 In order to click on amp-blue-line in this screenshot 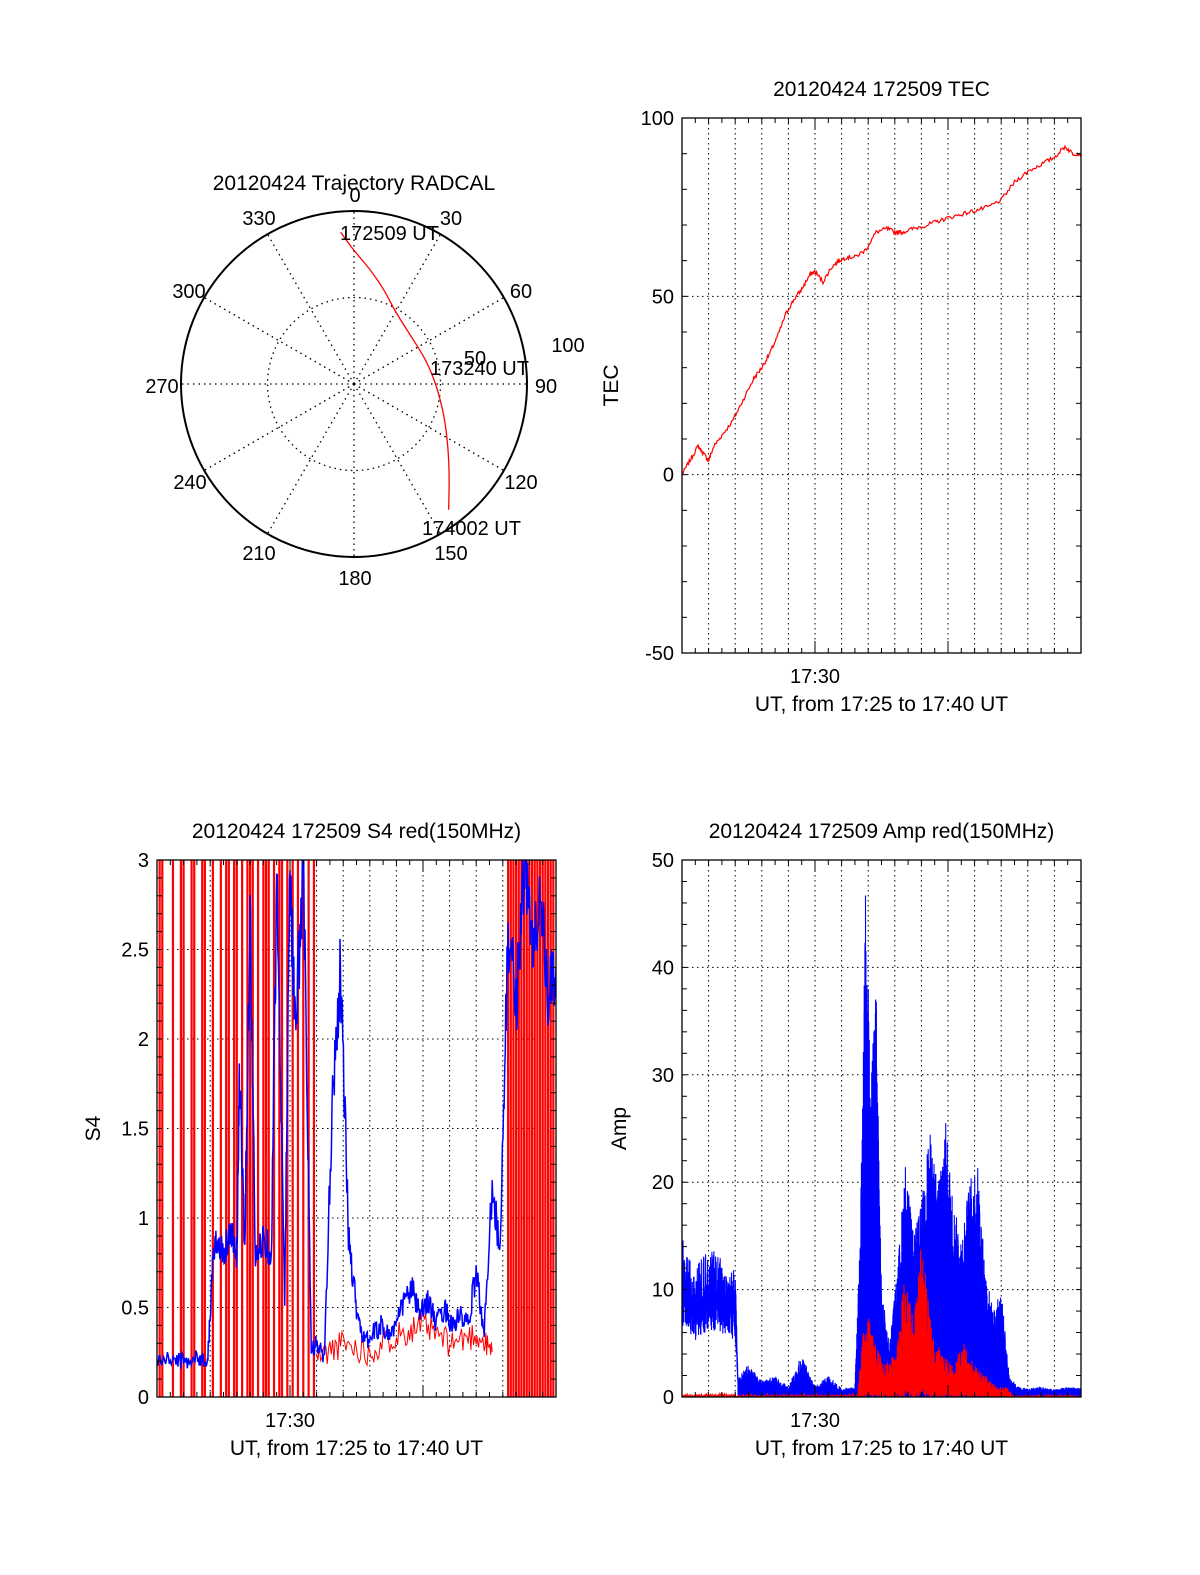, I will do `click(881, 1146)`.